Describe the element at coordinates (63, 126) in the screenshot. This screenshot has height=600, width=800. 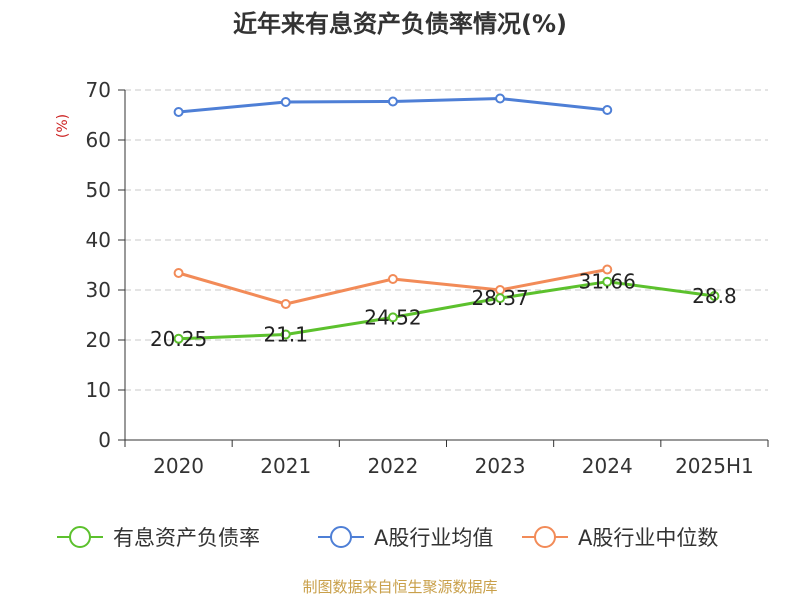
I see `y-axis-unit-label: (%)` at that location.